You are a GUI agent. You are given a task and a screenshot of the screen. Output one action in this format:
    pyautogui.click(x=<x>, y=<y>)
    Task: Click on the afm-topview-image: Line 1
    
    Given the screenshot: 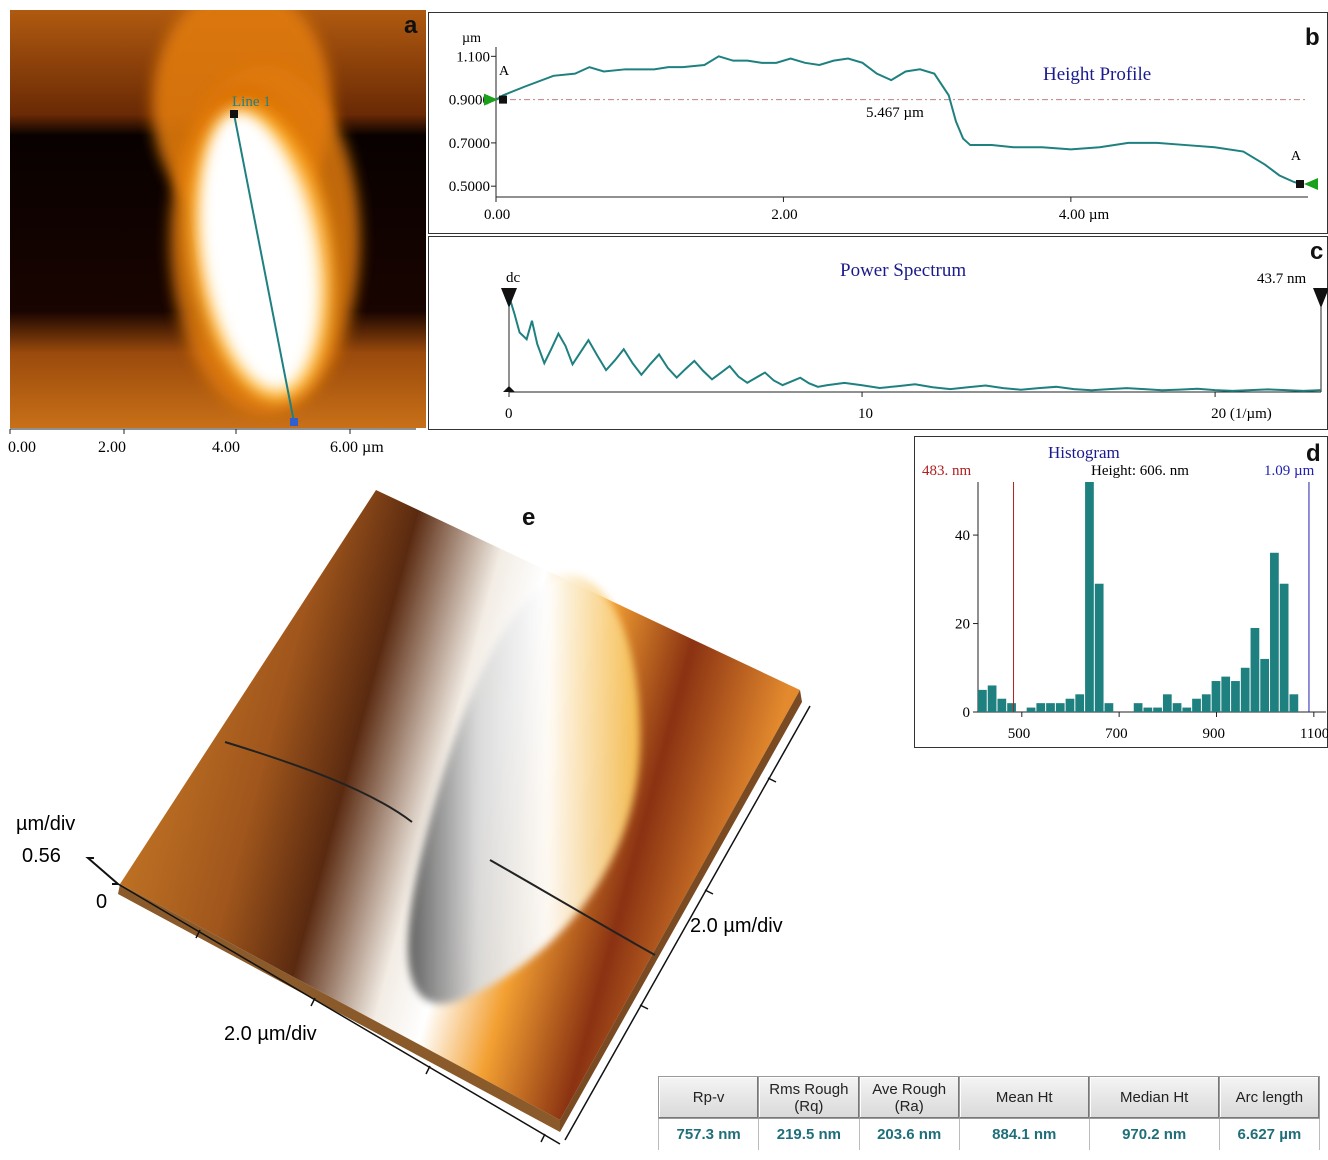 What is the action you would take?
    pyautogui.click(x=218, y=214)
    